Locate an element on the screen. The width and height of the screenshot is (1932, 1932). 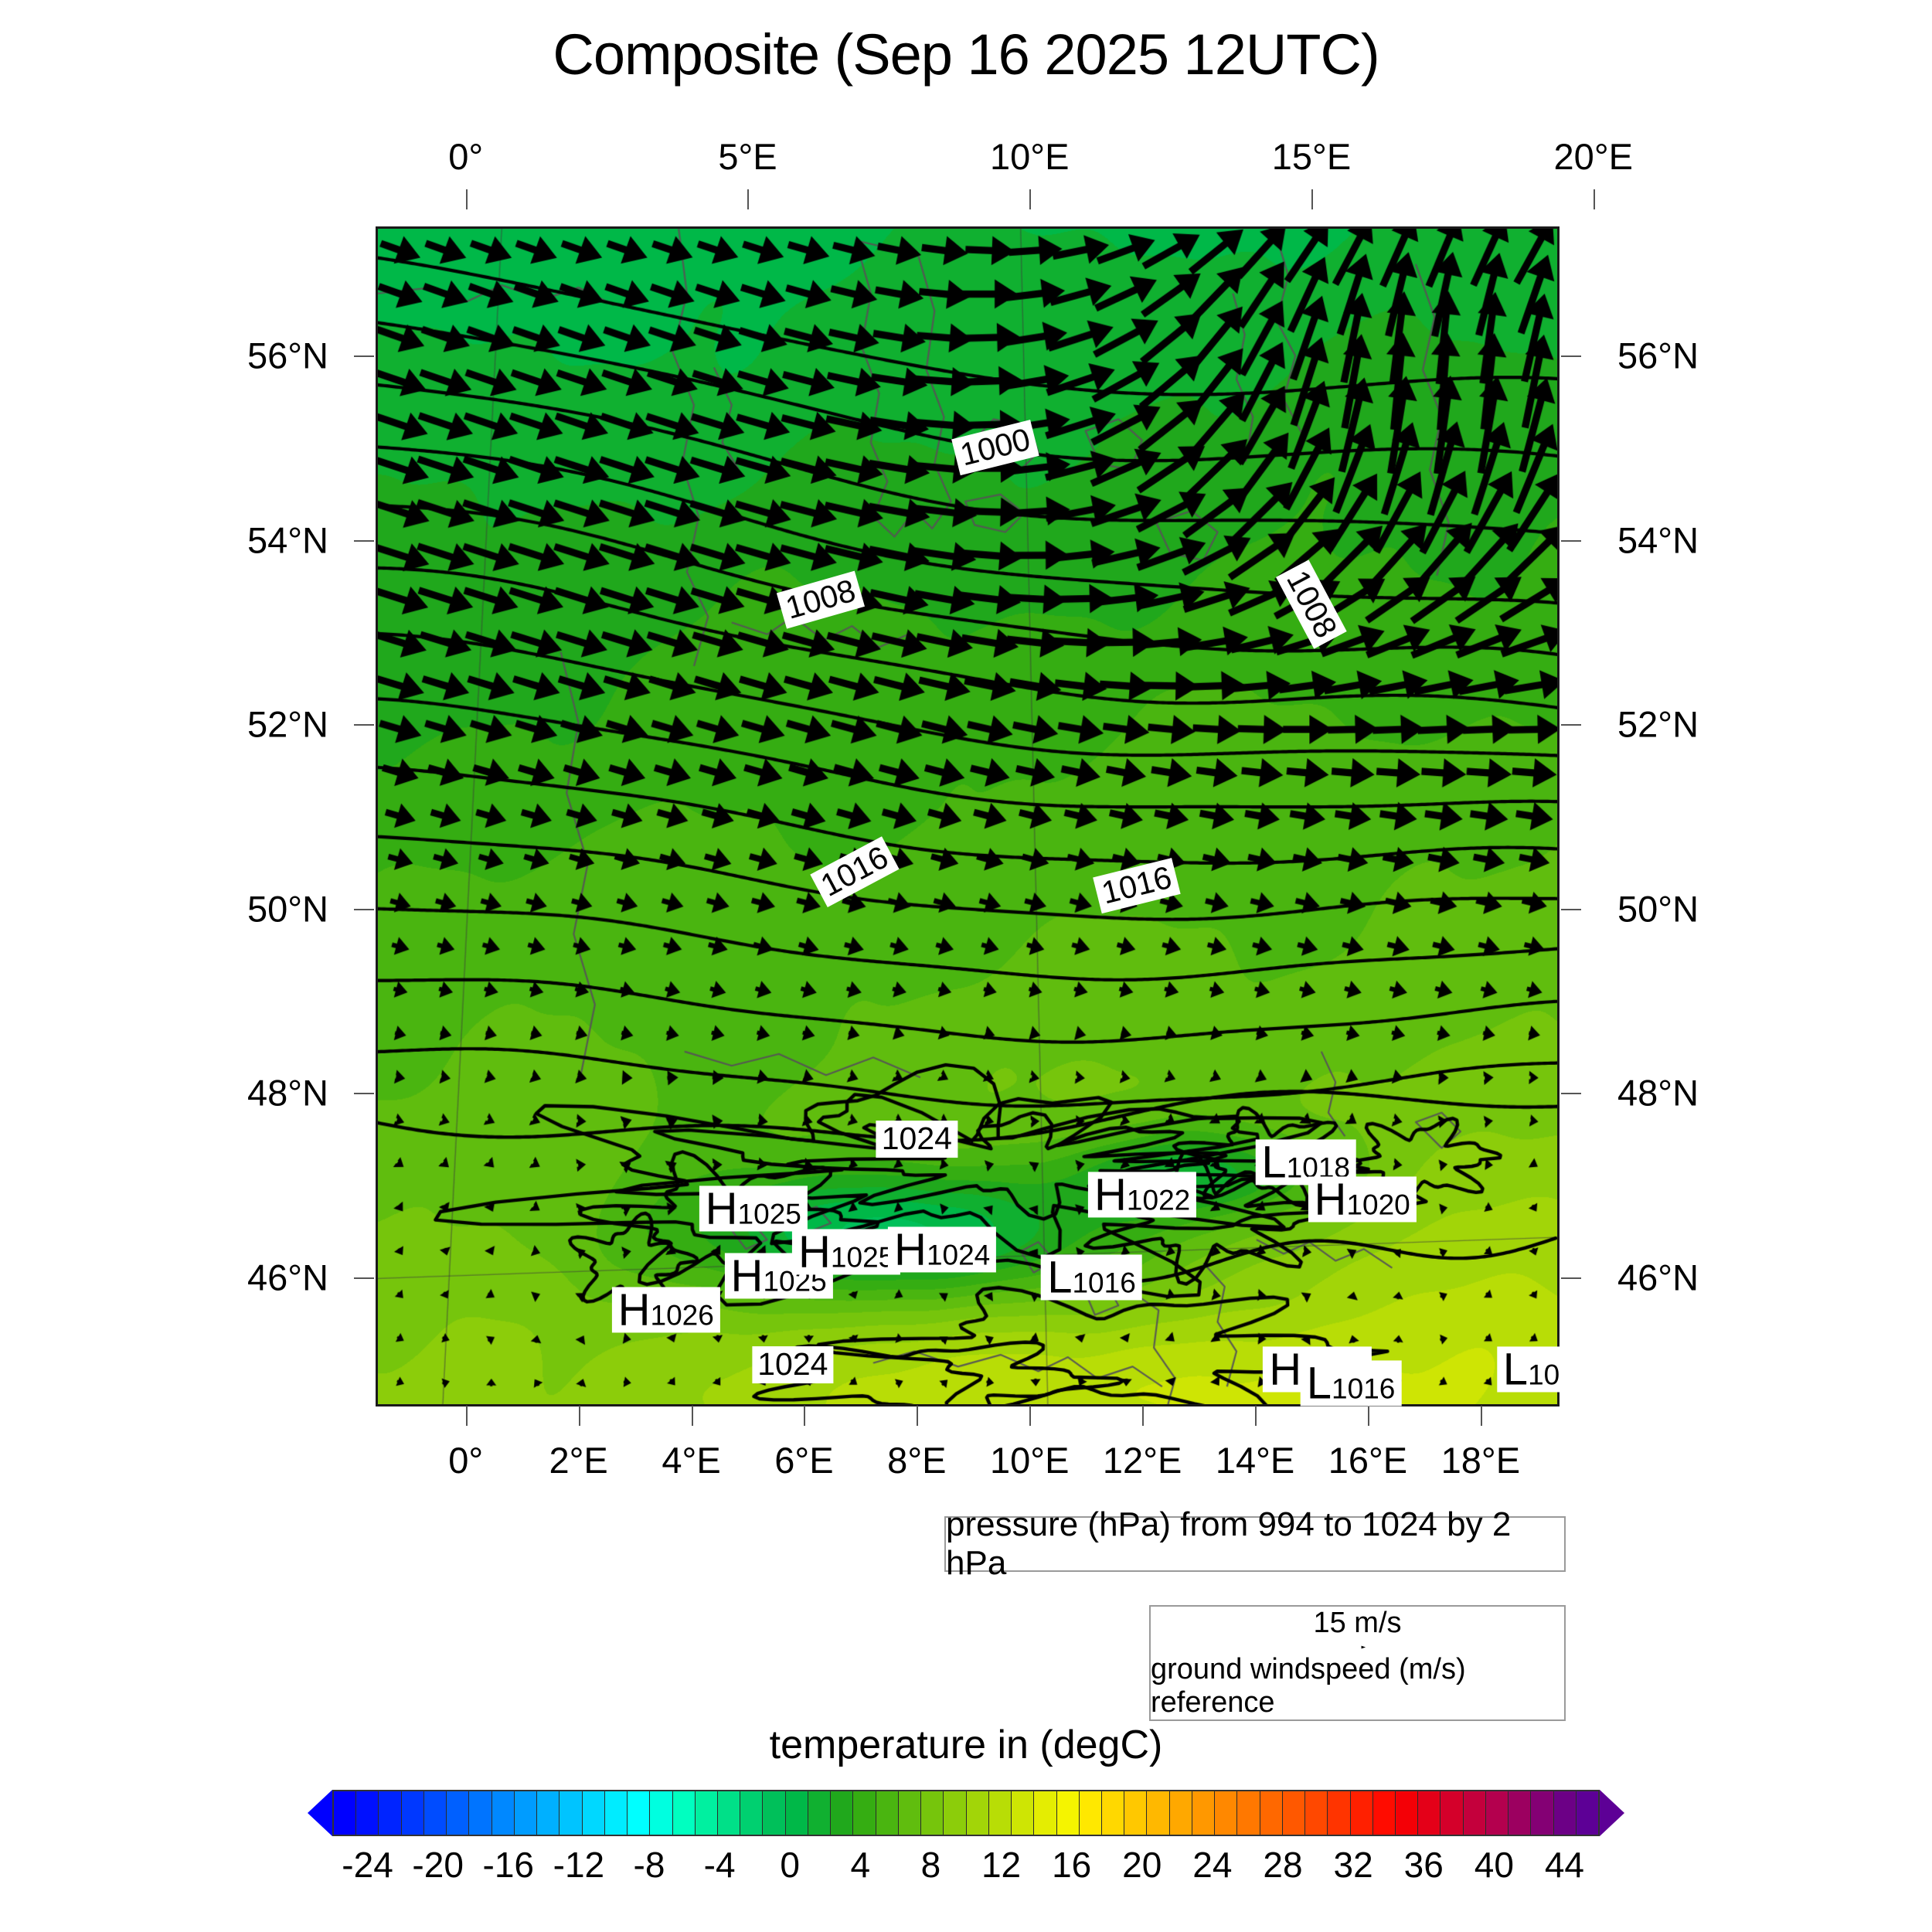
lon-label-top-2: 10°E is located at coordinates (1030, 157).